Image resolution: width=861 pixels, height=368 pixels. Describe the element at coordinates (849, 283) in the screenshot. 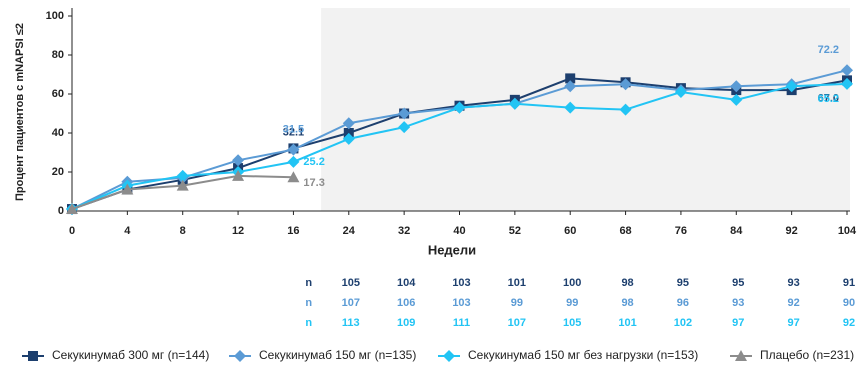

I see `table-cell: 91` at that location.